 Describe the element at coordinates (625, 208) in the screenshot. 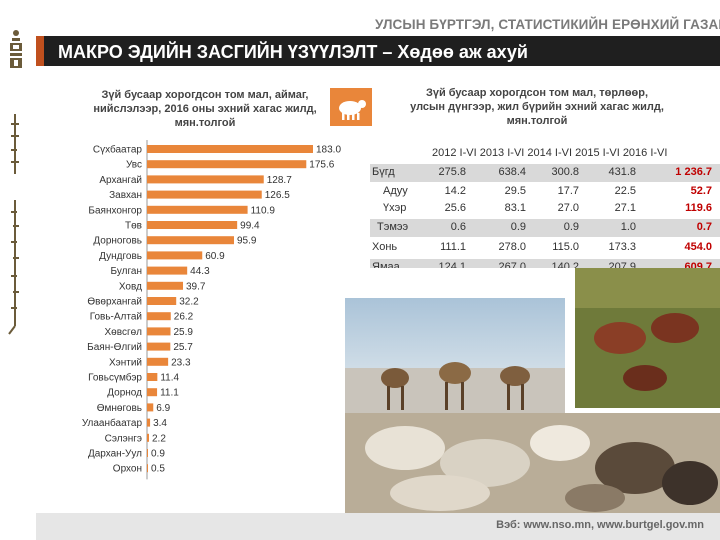

I see `table-cell: 27.1` at that location.